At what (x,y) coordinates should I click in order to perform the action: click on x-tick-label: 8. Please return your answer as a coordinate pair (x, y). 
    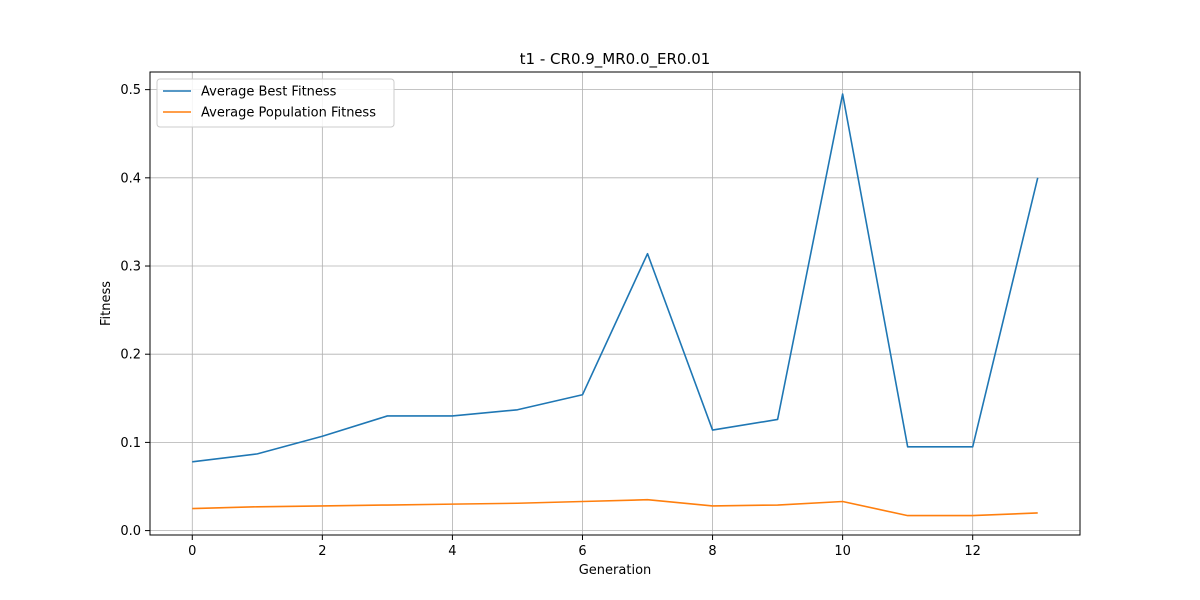
    Looking at the image, I should click on (712, 551).